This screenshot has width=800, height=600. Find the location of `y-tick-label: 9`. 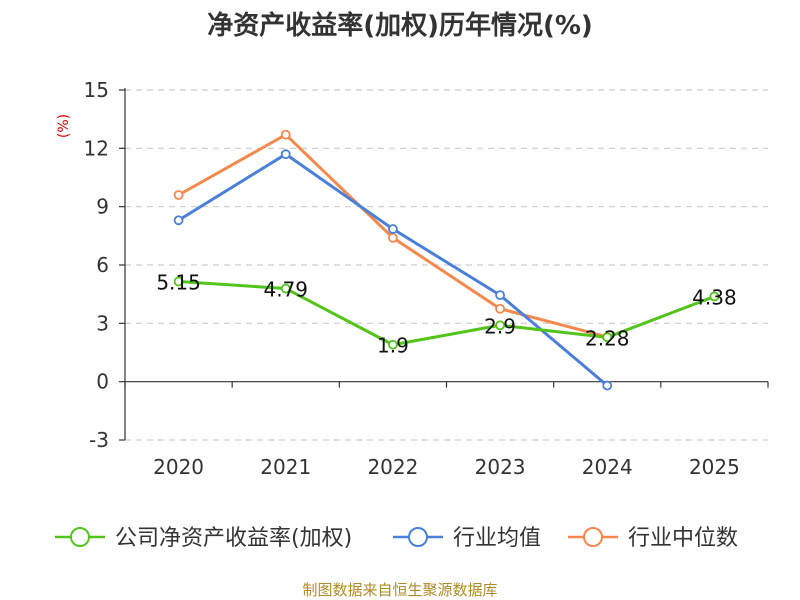

y-tick-label: 9 is located at coordinates (102, 207).